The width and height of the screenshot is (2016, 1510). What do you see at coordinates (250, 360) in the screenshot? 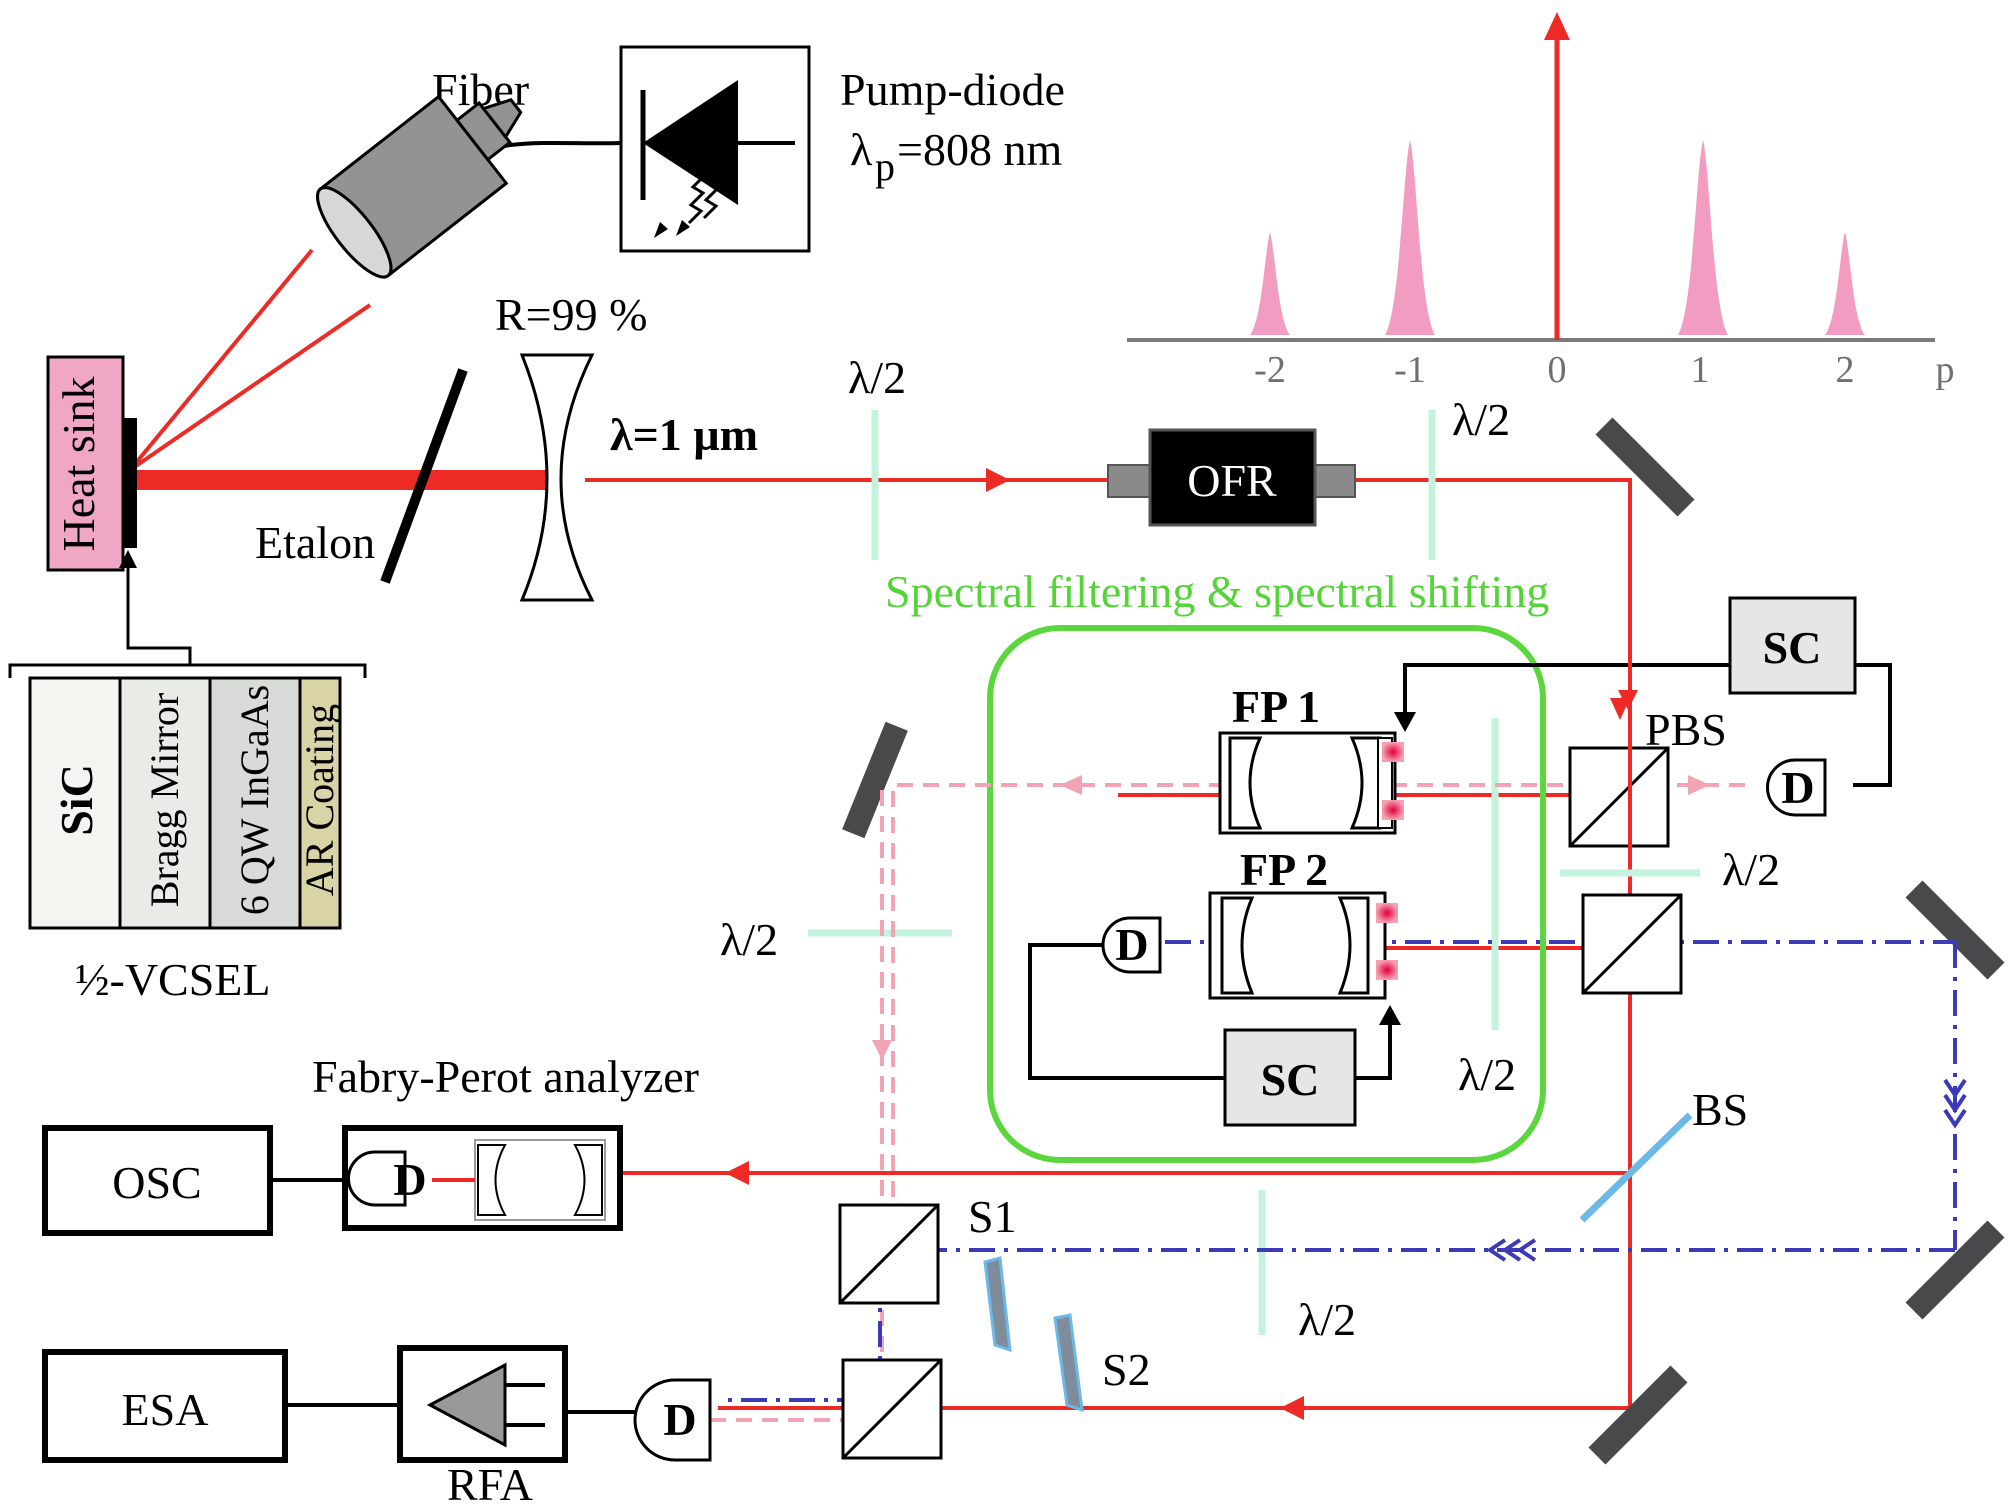
I see `pump-beams` at bounding box center [250, 360].